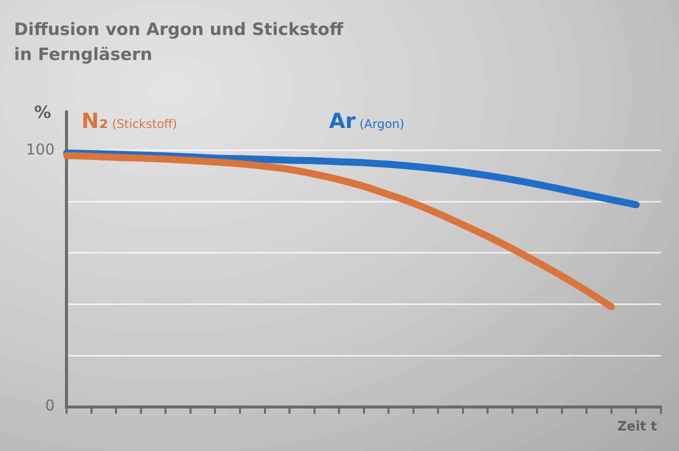 The height and width of the screenshot is (451, 679). I want to click on chart-title: Diffusion von Argon und Stickstoff in Ferngläsern, so click(179, 43).